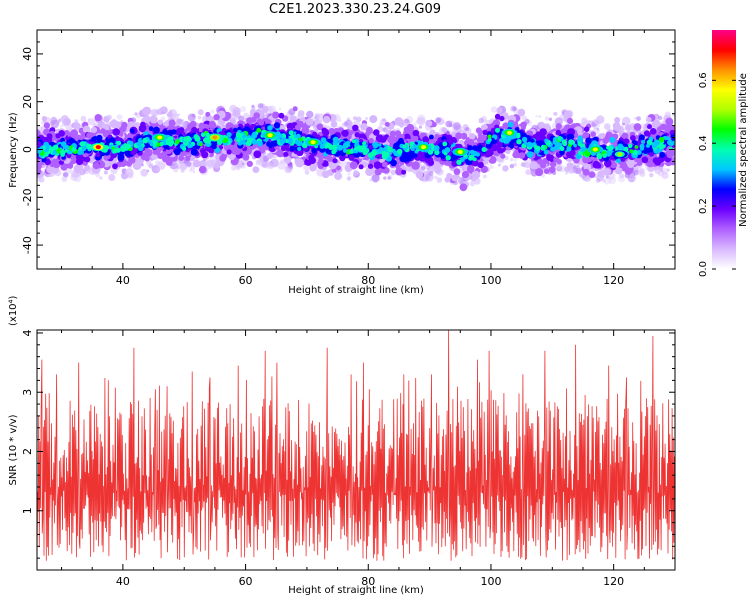  What do you see at coordinates (355, 9) in the screenshot?
I see `figure-title: C2E1.2023.330.23.24.G09` at bounding box center [355, 9].